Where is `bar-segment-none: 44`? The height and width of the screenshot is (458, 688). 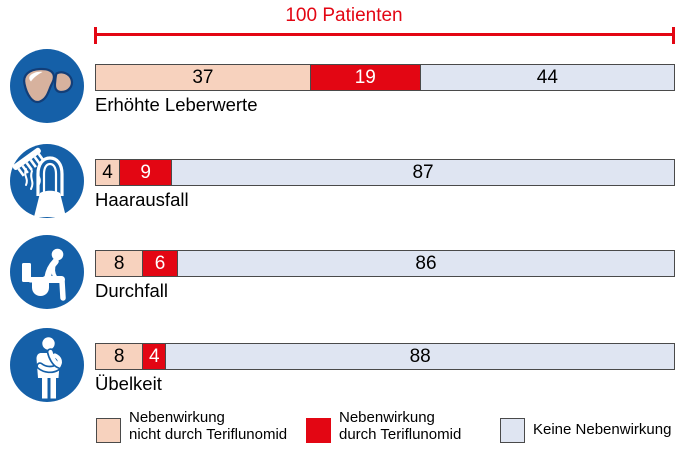
bar-segment-none: 44 is located at coordinates (546, 77).